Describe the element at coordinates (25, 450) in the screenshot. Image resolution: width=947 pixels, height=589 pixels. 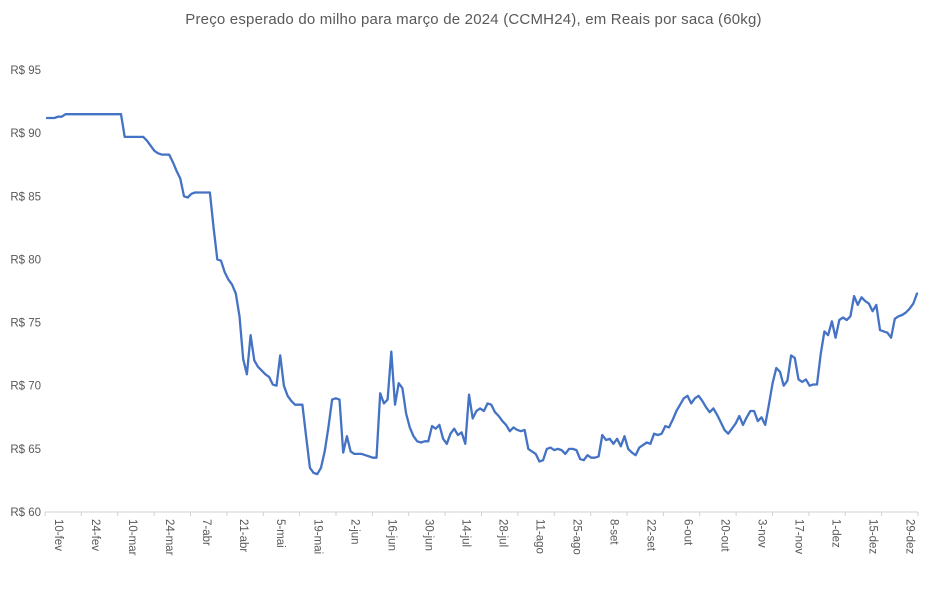
I see `y-axis-label: R$ 65` at that location.